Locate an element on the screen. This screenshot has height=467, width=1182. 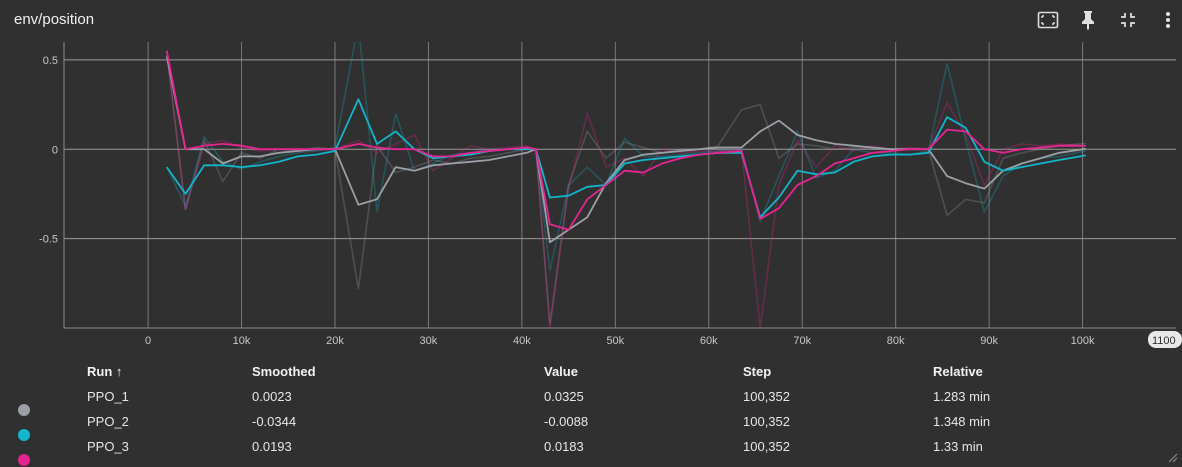
header-smoothed: Smoothed is located at coordinates (284, 371).